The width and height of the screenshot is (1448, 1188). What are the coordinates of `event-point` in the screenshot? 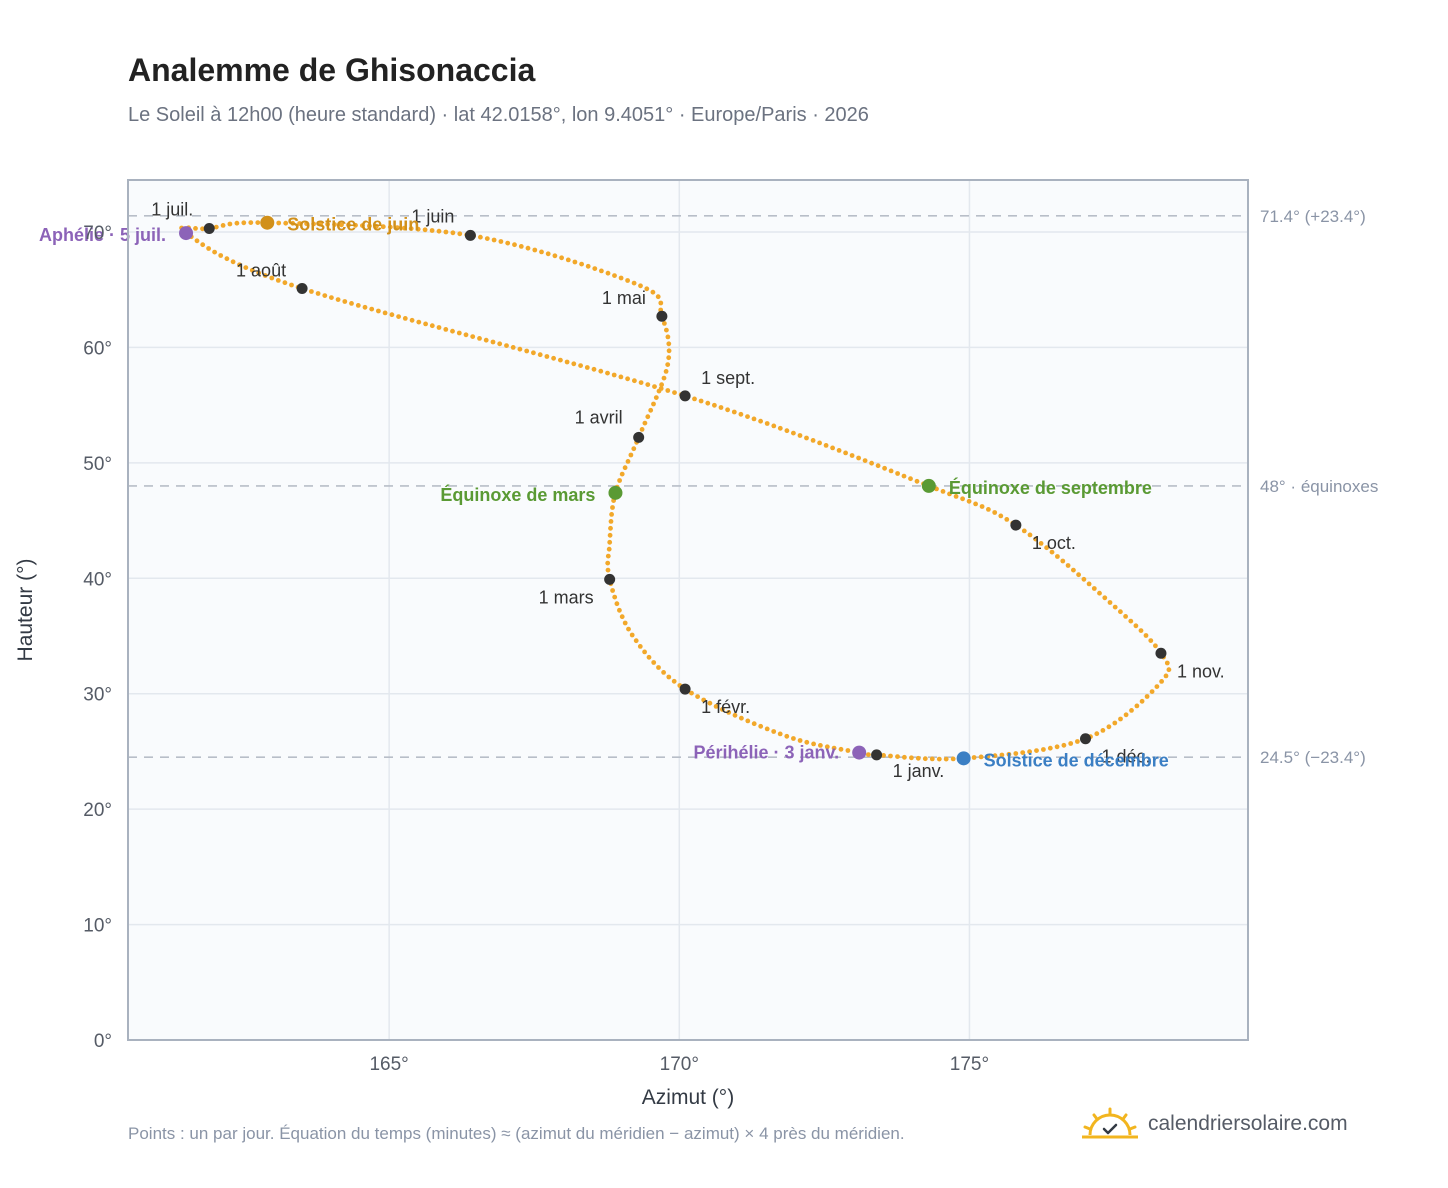 It's located at (859, 752).